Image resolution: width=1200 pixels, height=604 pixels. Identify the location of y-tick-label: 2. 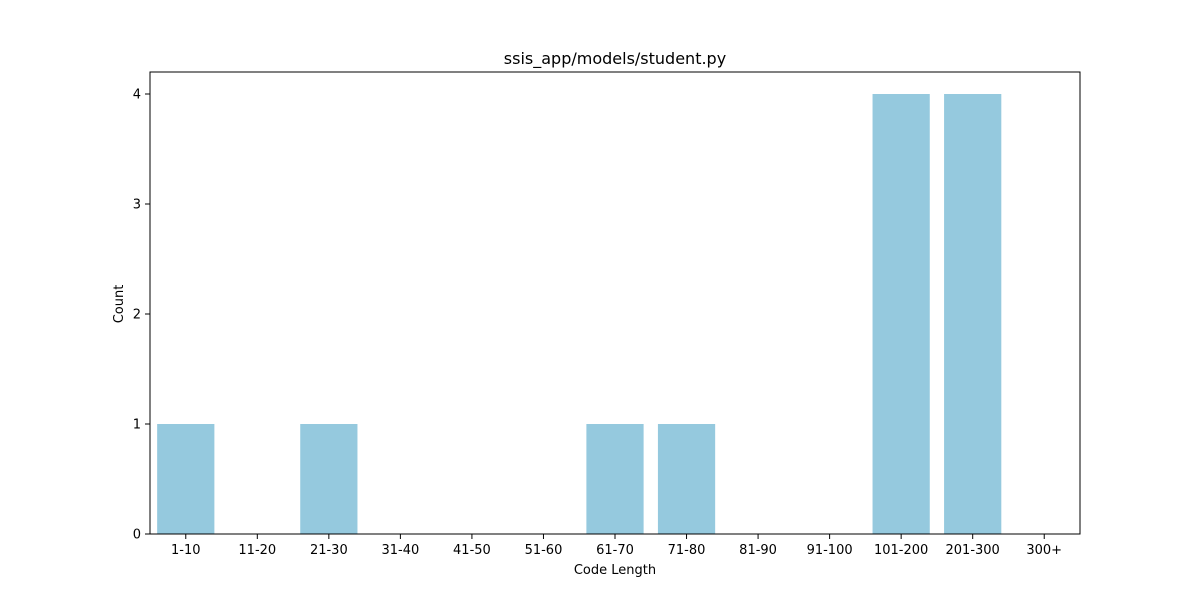
(137, 315).